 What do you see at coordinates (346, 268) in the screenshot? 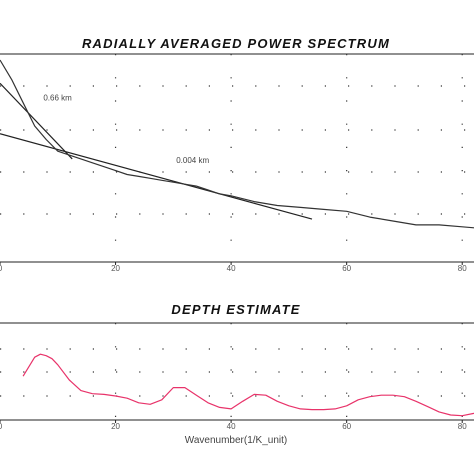
I see `spectrum-tick-label-3: 60` at bounding box center [346, 268].